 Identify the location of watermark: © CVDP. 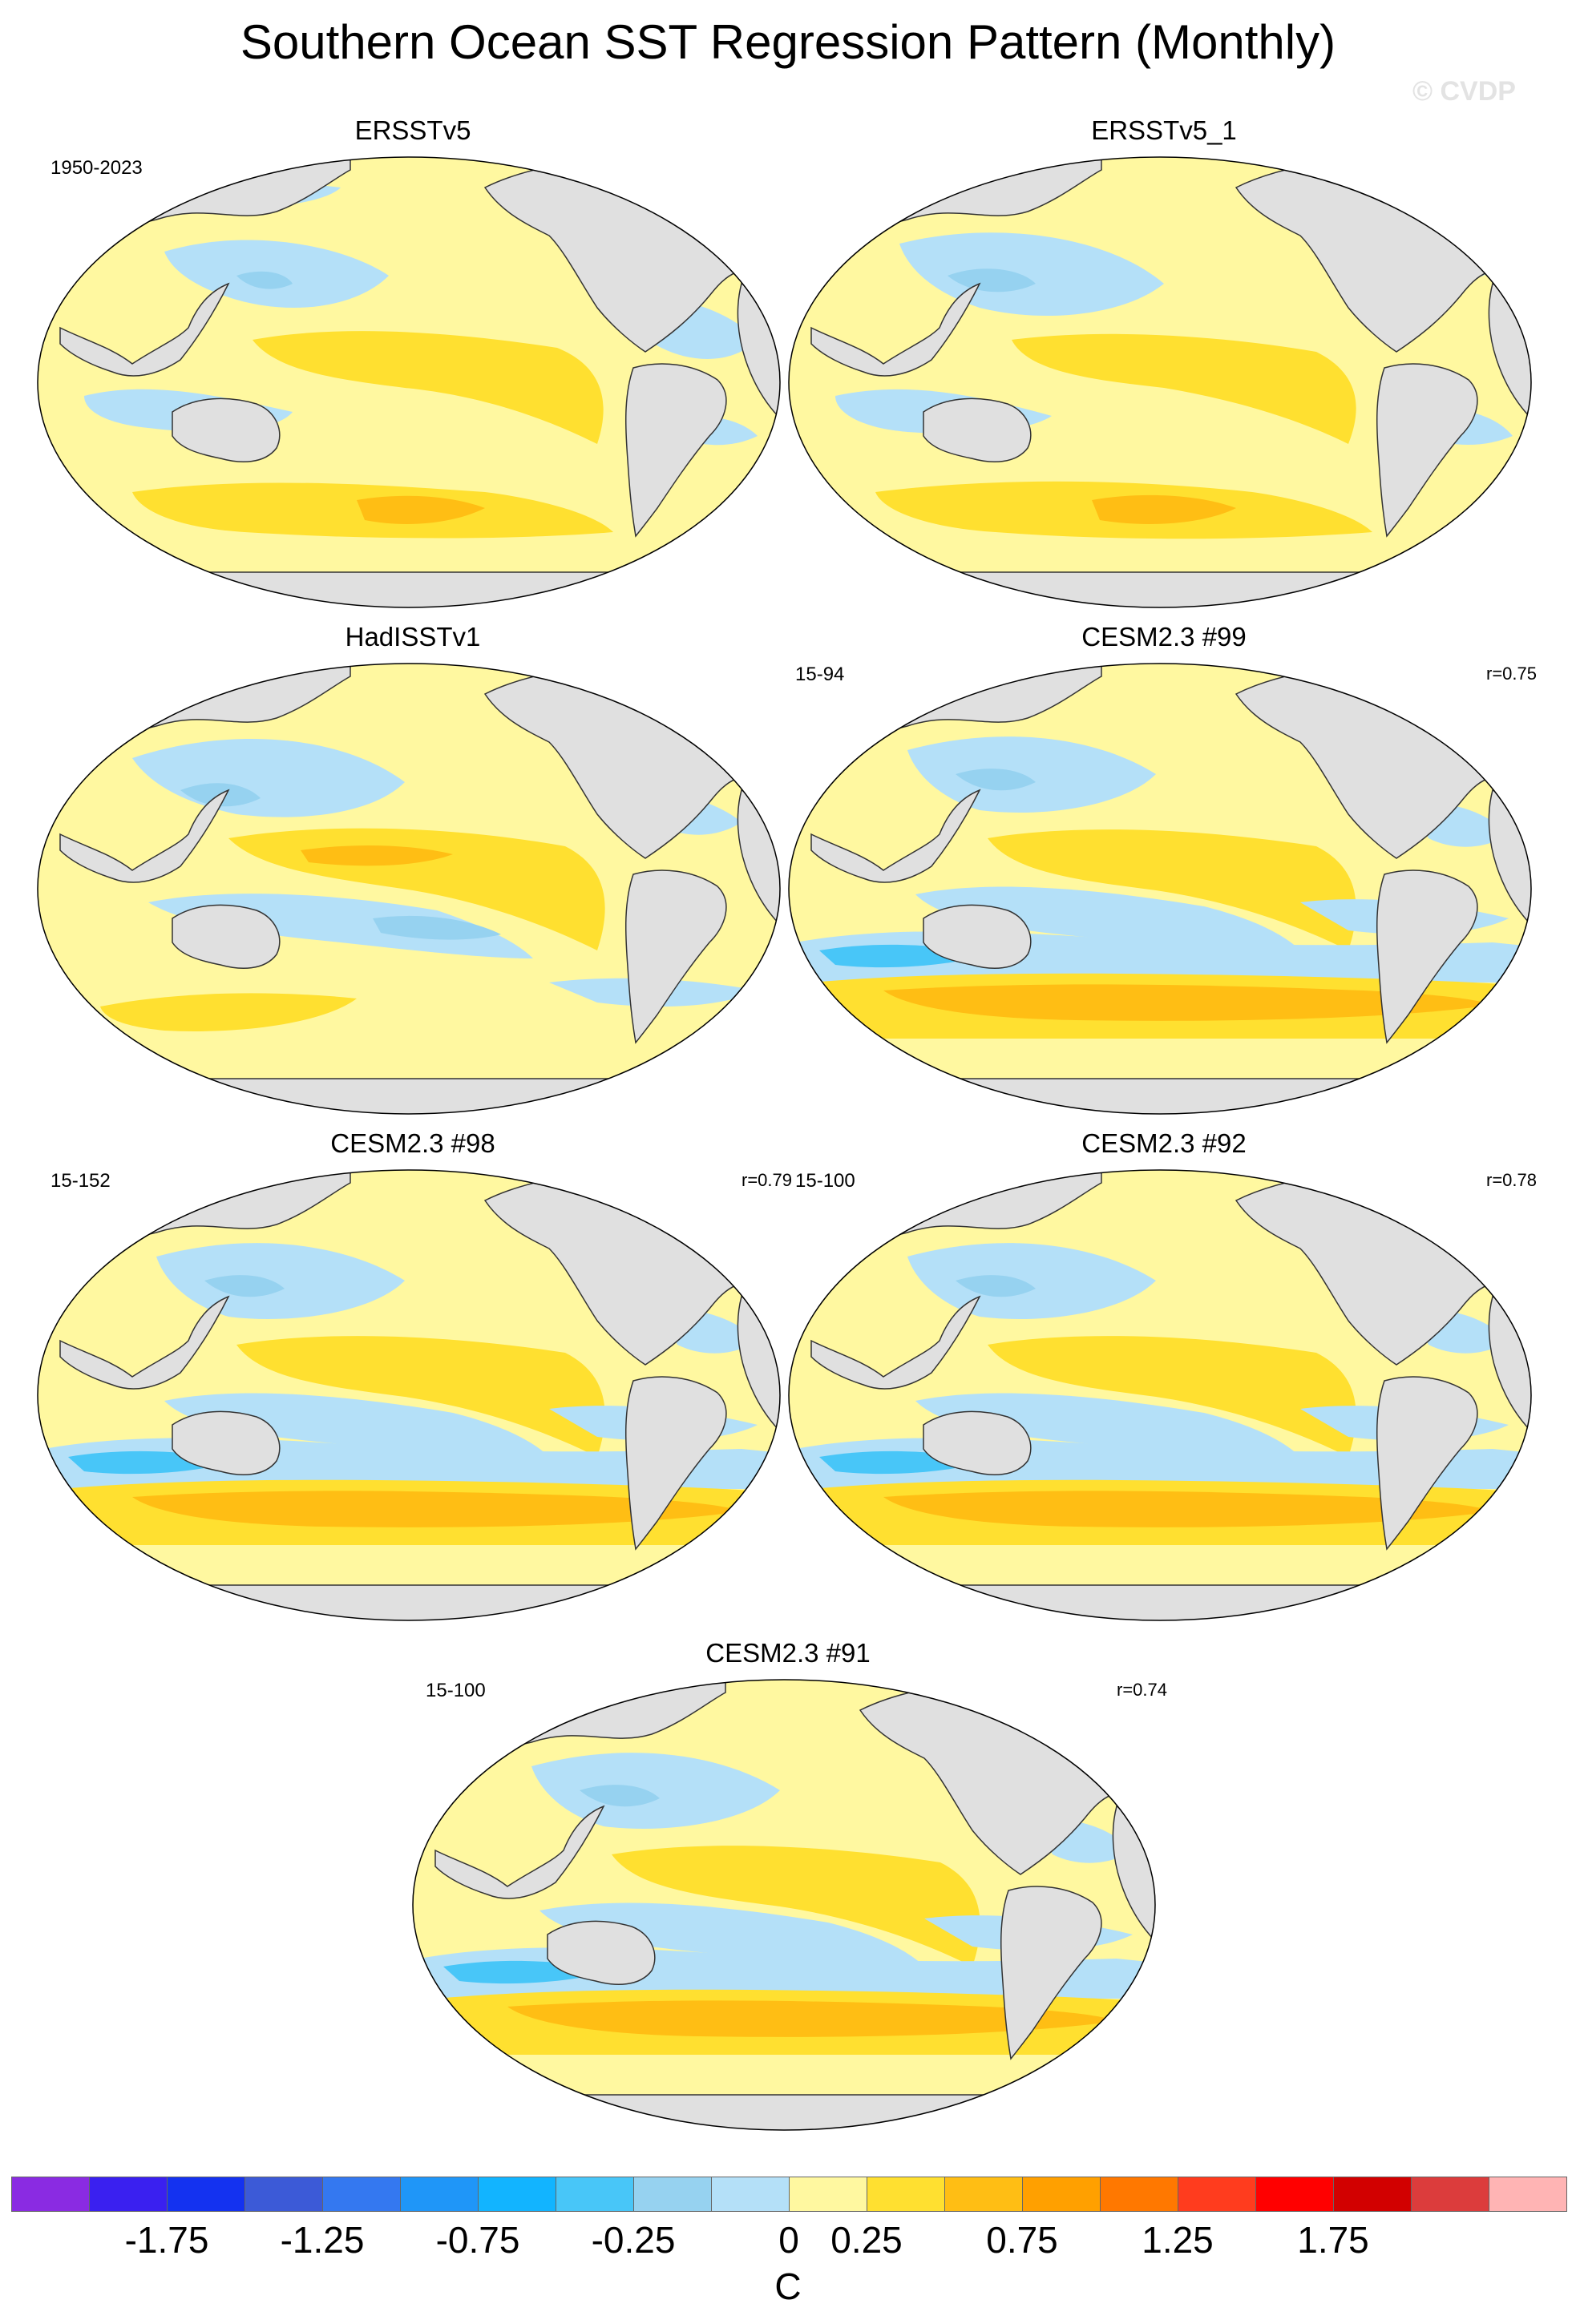
(1464, 91).